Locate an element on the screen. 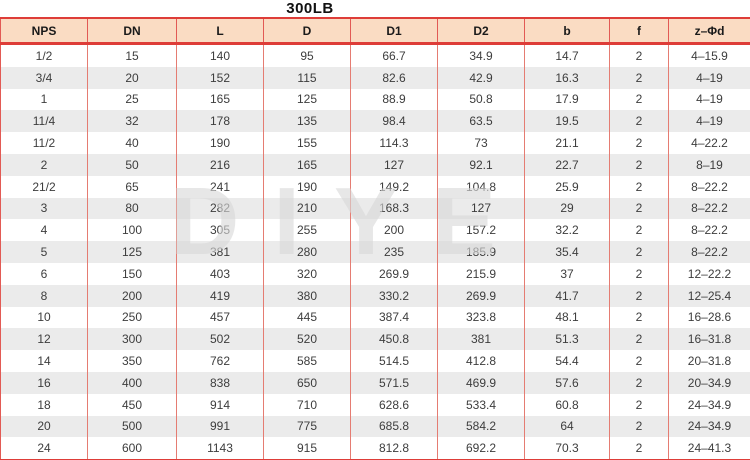 Image resolution: width=750 pixels, height=460 pixels. cell-value: 12–22.2 is located at coordinates (709, 273).